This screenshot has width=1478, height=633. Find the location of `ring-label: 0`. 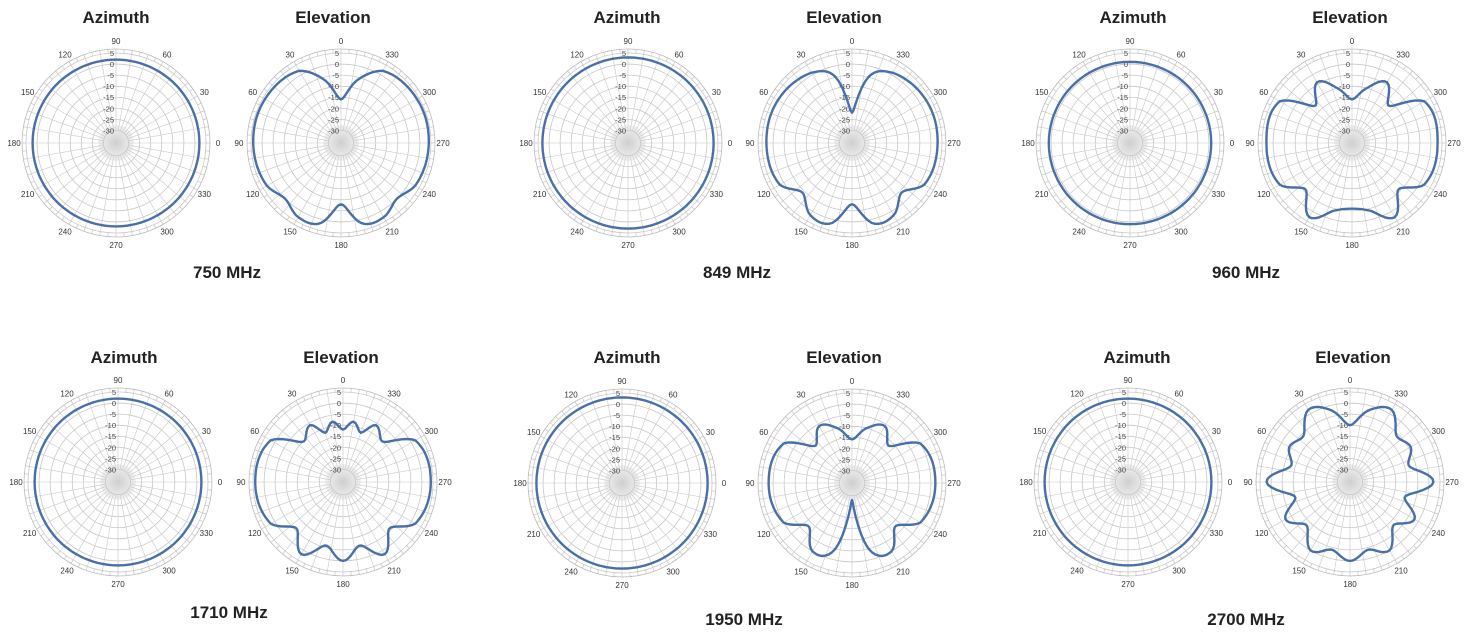

ring-label: 0 is located at coordinates (337, 64).